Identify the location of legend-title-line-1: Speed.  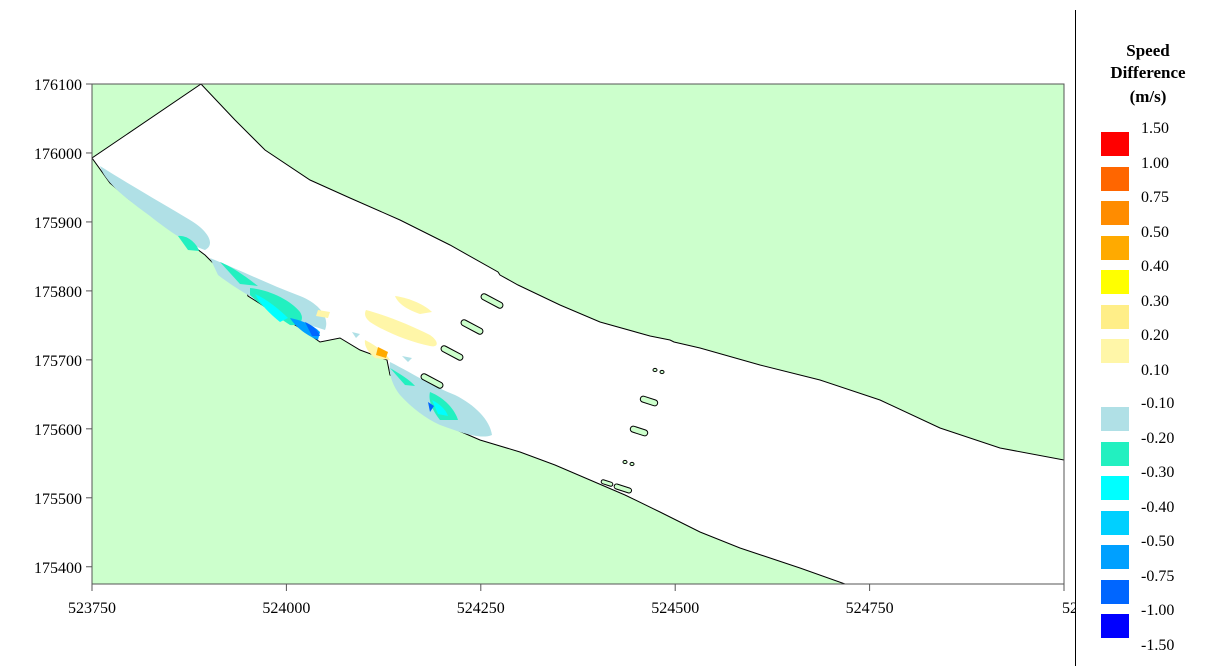
(1148, 50).